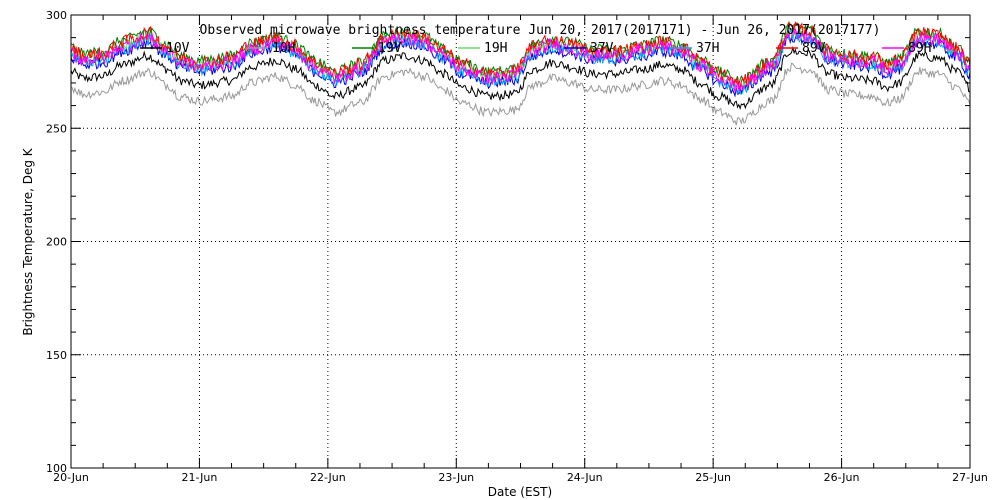 The width and height of the screenshot is (1000, 500). What do you see at coordinates (713, 477) in the screenshot?
I see `x-tick-label: 25-Jun` at bounding box center [713, 477].